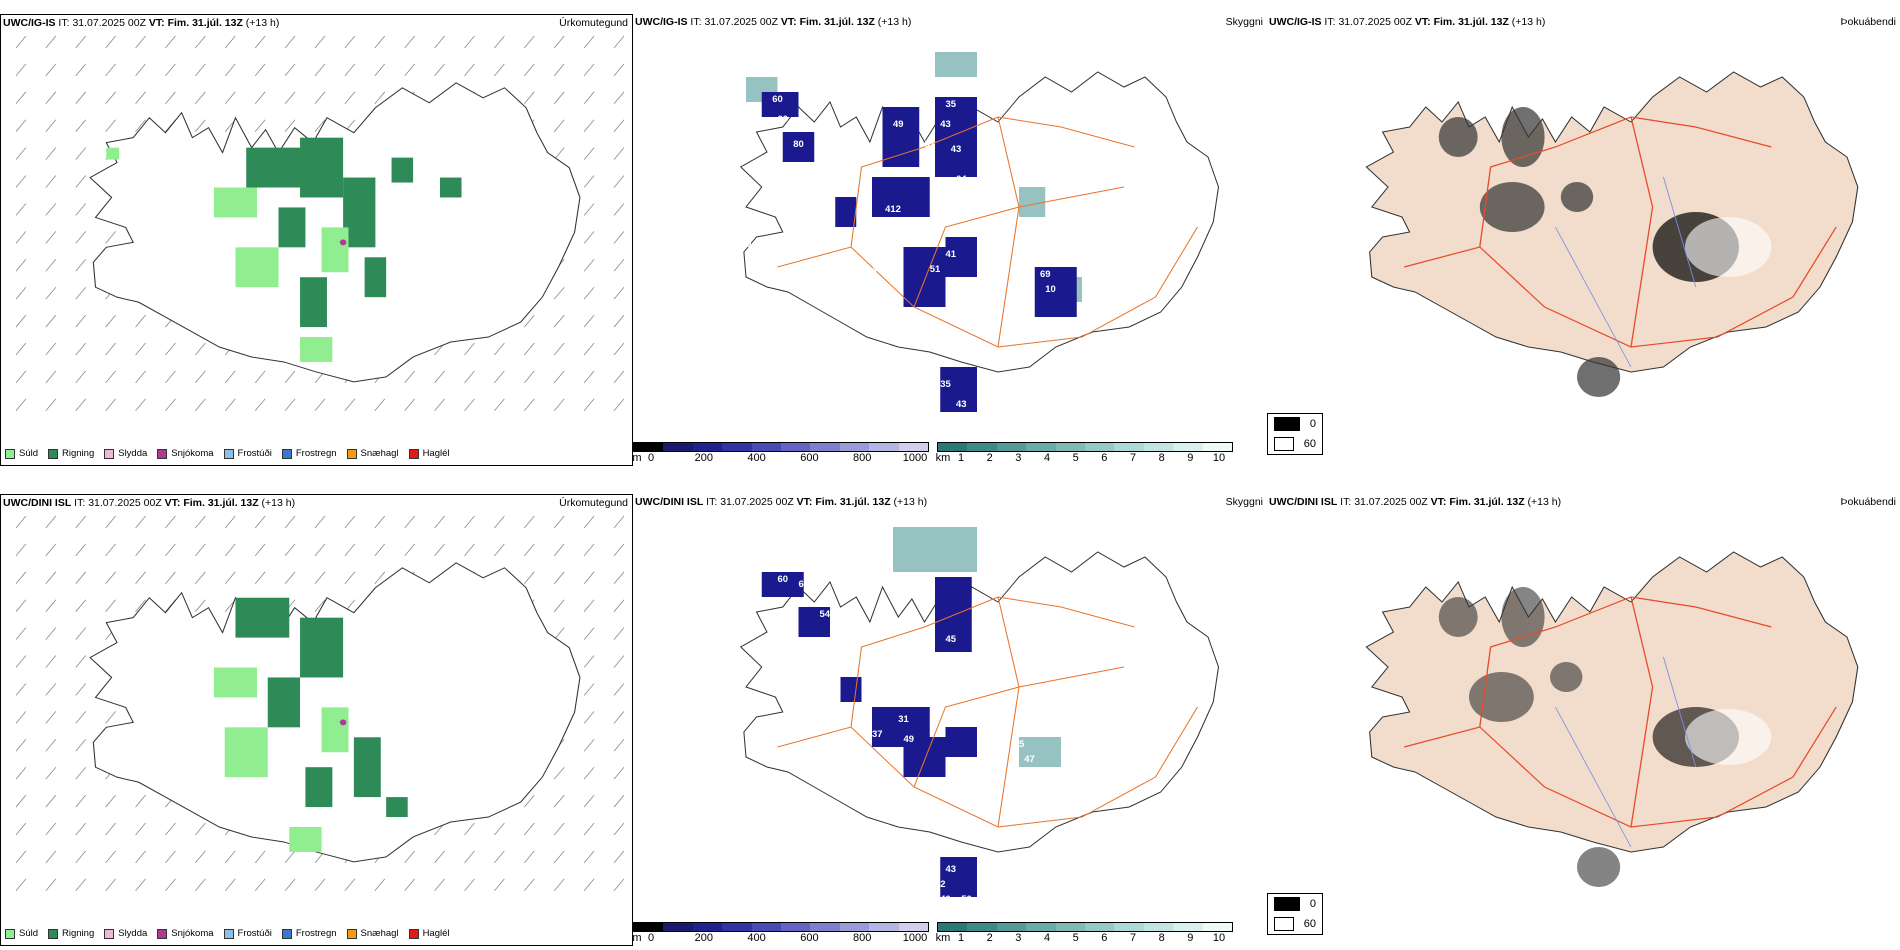 Image resolution: width=1900 pixels, height=950 pixels. I want to click on precip-map, so click(320, 703).